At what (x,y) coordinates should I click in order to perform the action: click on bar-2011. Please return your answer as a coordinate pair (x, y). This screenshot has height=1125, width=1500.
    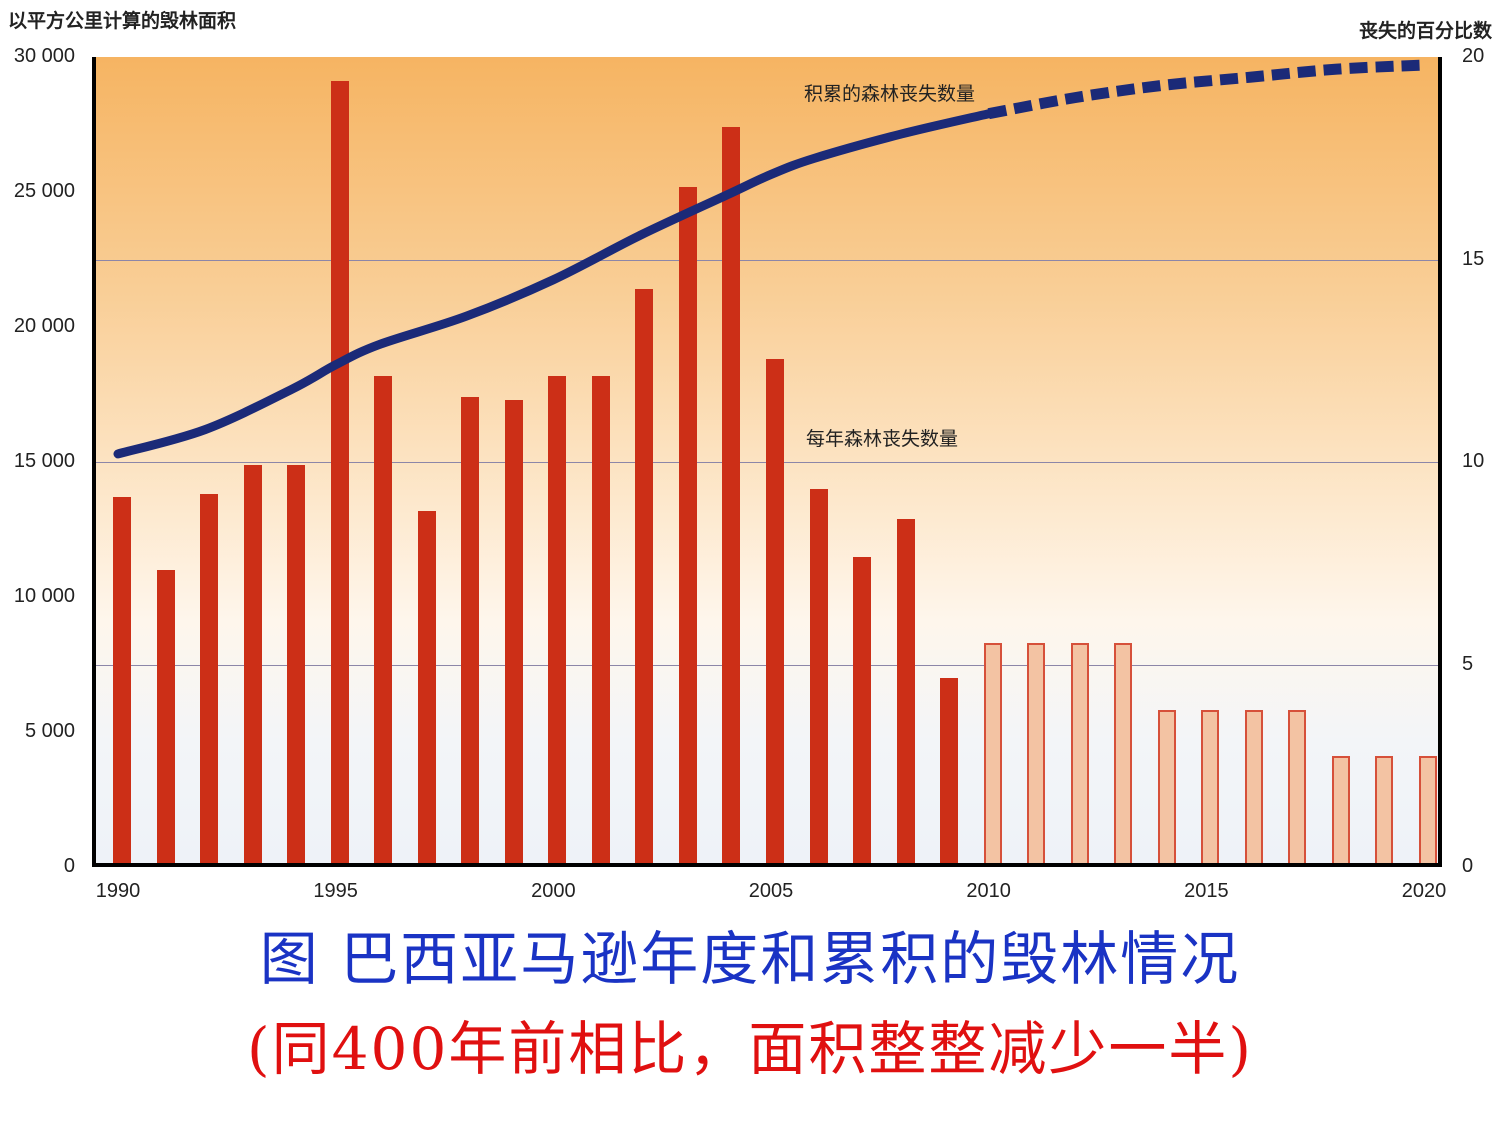
    Looking at the image, I should click on (1036, 752).